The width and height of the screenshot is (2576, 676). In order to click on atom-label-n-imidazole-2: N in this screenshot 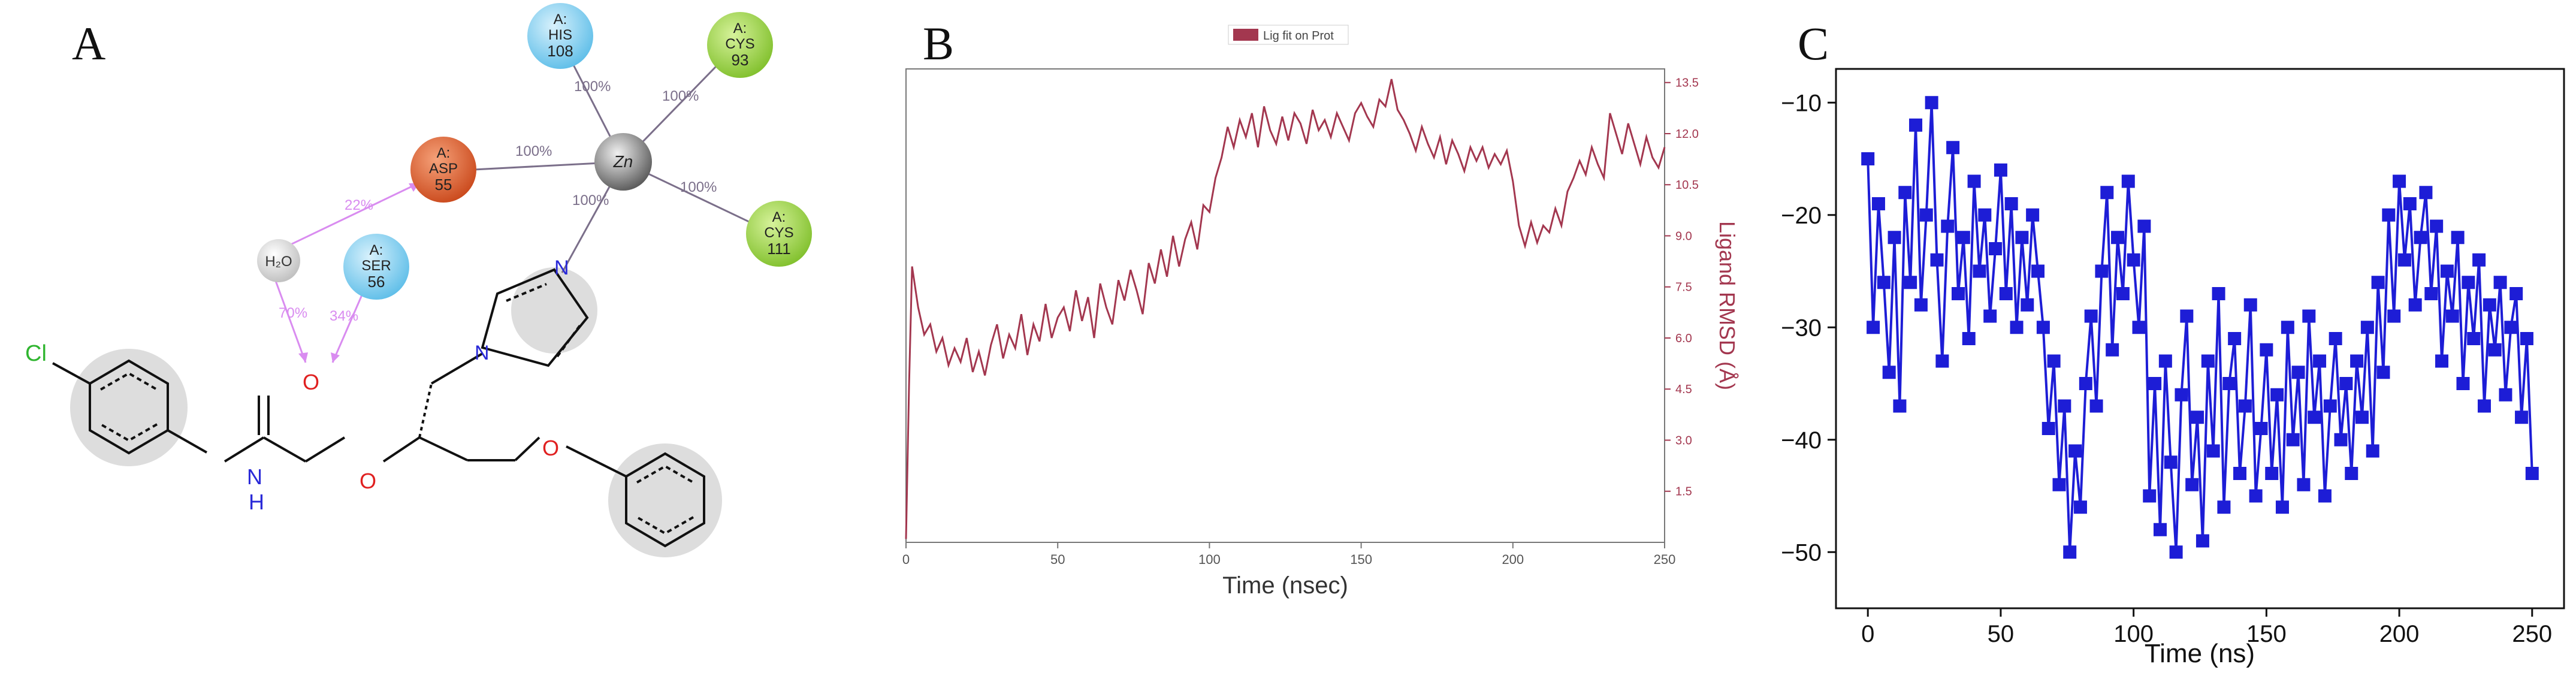, I will do `click(562, 268)`.